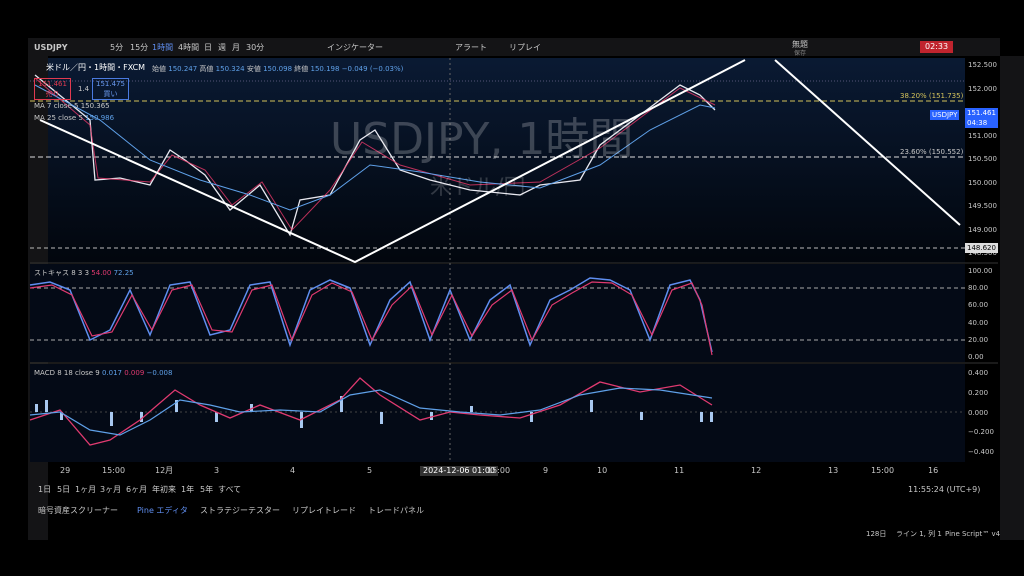 This screenshot has width=1024, height=576. I want to click on stoch-label: 0.00, so click(976, 357).